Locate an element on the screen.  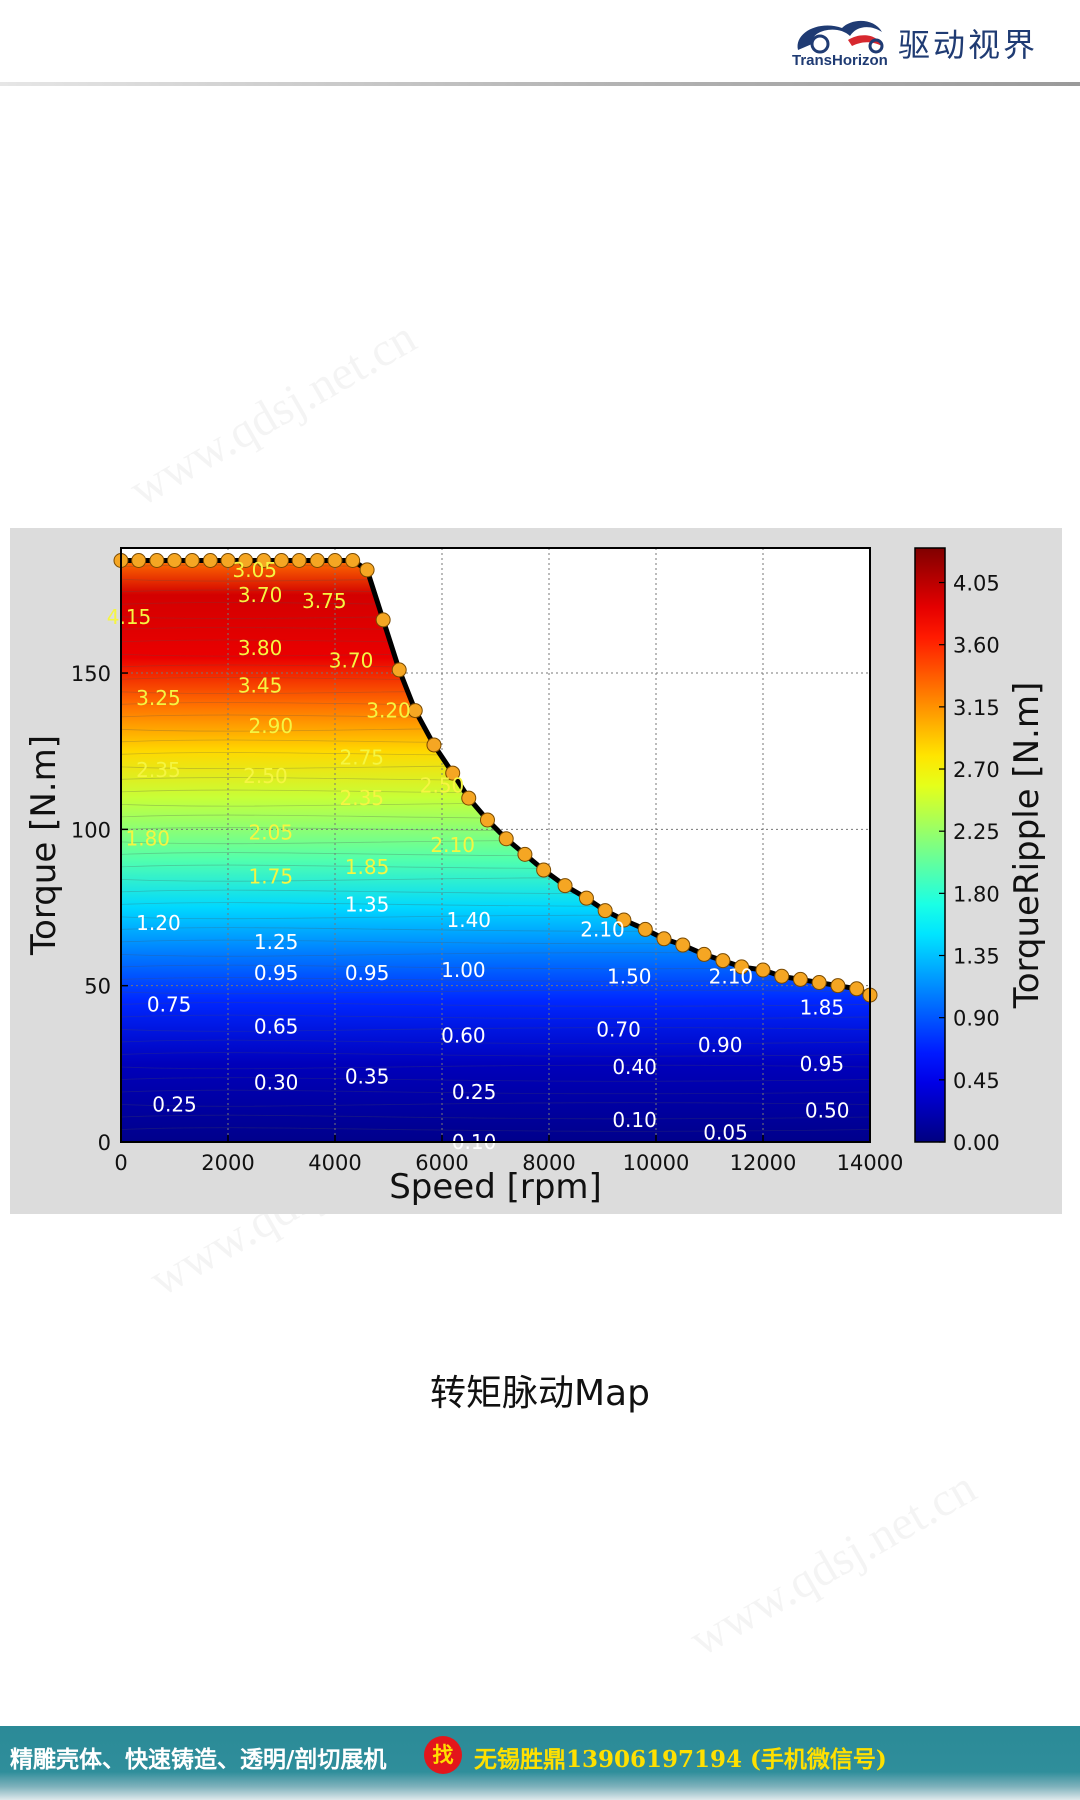
footer-find-badge: 找 is located at coordinates (443, 1755).